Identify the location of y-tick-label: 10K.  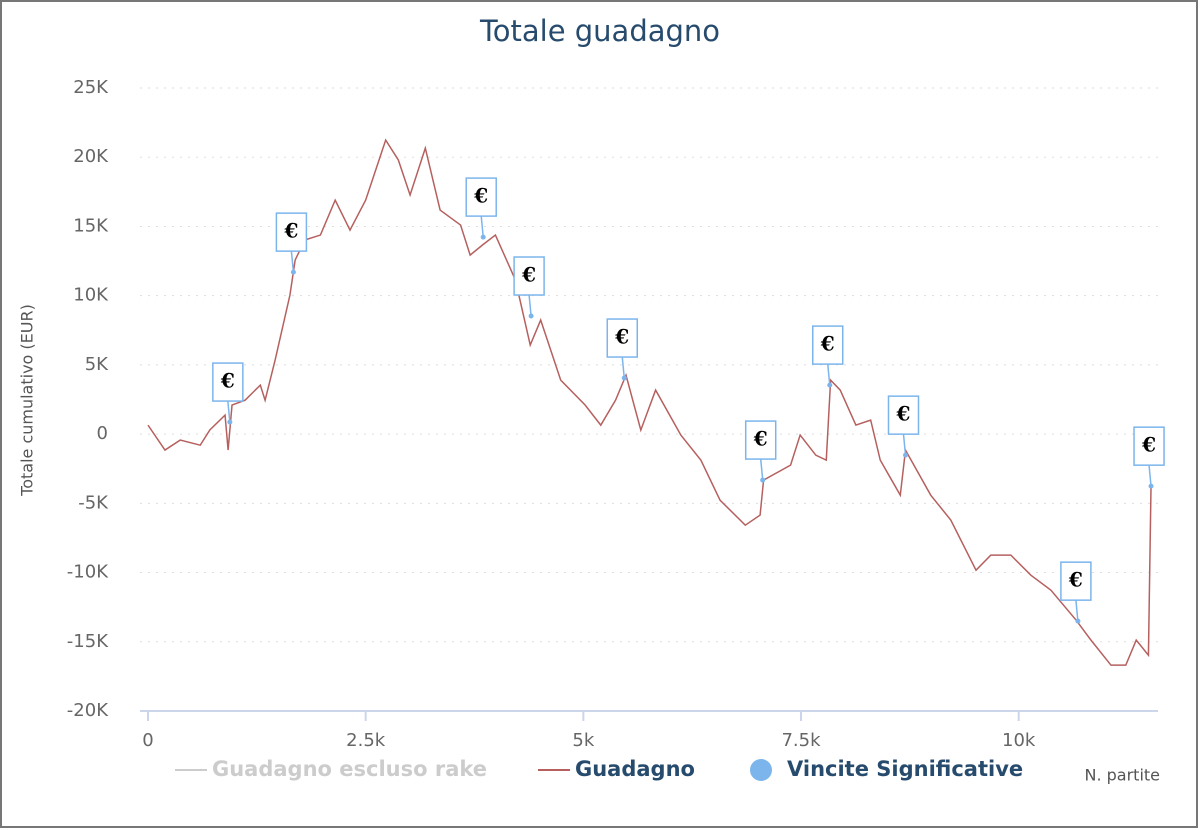
(91, 295).